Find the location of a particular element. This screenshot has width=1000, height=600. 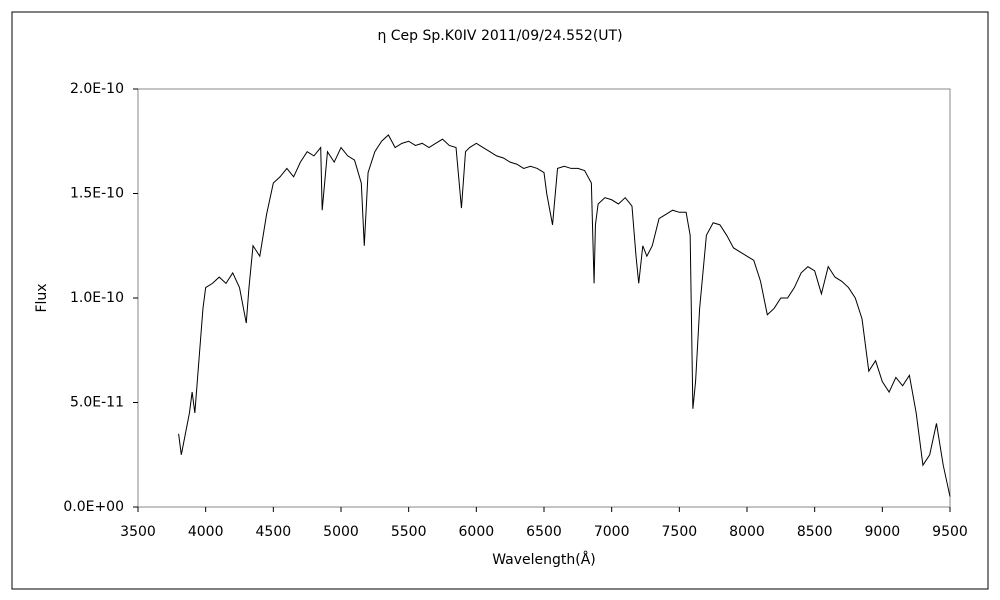

x-tick-label: 3500 is located at coordinates (138, 532).